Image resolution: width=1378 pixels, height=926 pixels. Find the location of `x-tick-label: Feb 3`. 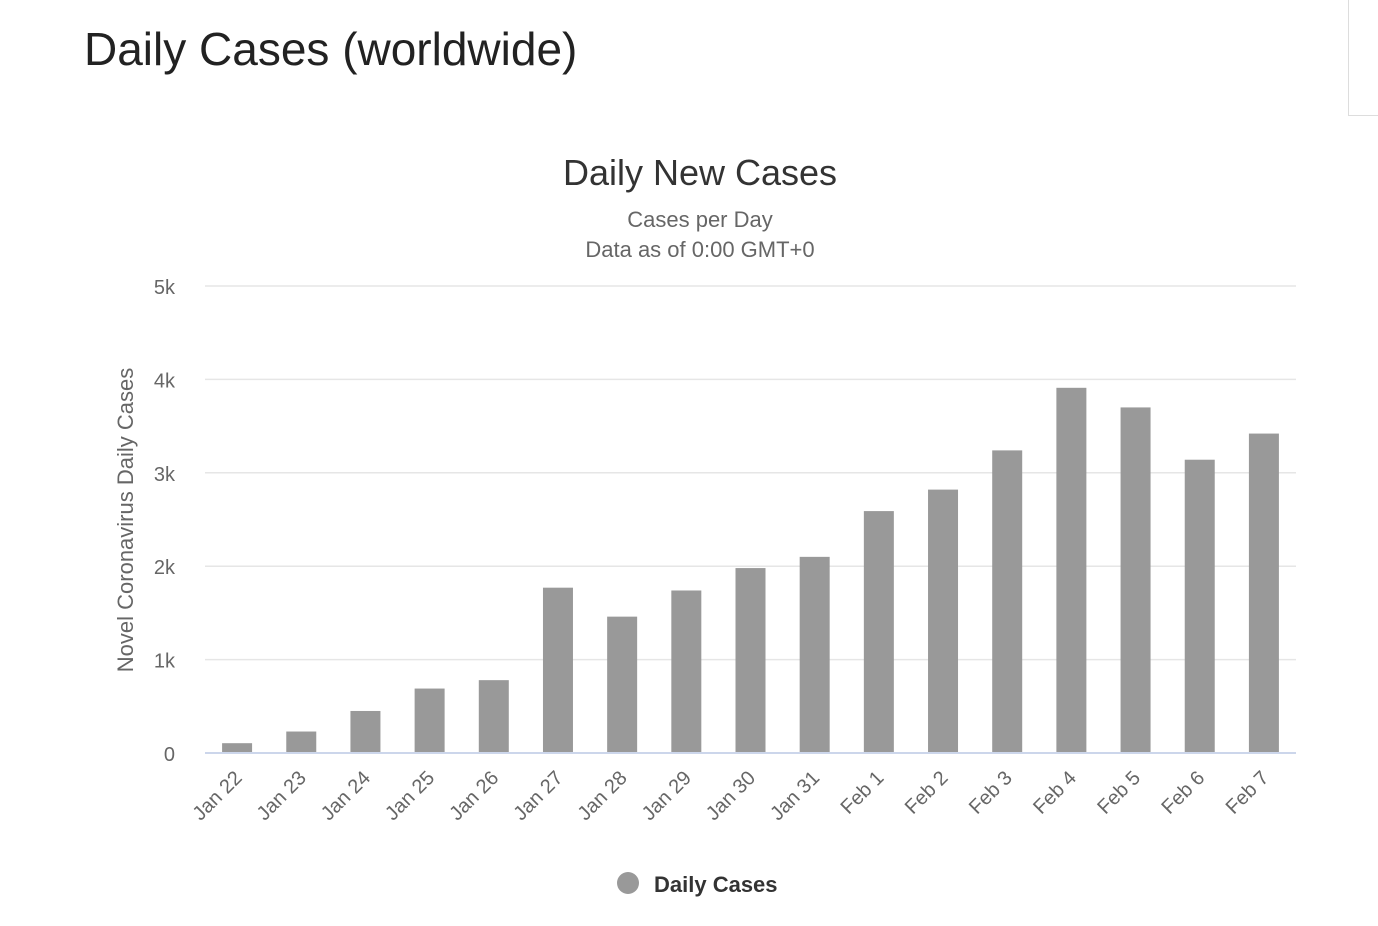

x-tick-label: Feb 3 is located at coordinates (991, 793).